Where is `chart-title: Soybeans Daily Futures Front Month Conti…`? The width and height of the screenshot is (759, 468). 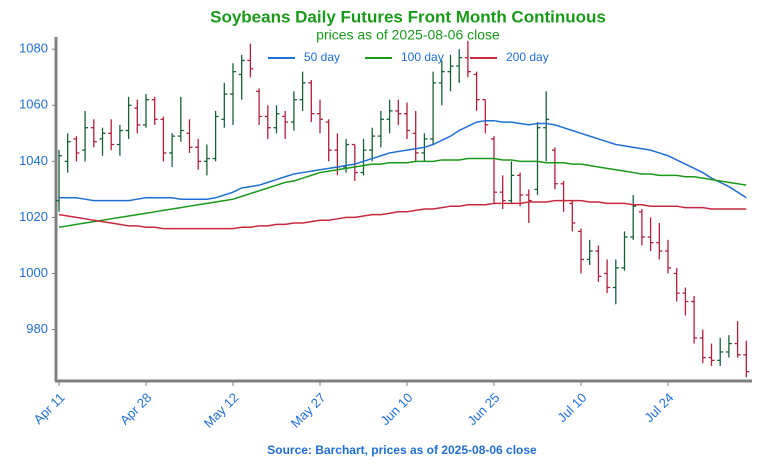
chart-title: Soybeans Daily Futures Front Month Conti… is located at coordinates (408, 16).